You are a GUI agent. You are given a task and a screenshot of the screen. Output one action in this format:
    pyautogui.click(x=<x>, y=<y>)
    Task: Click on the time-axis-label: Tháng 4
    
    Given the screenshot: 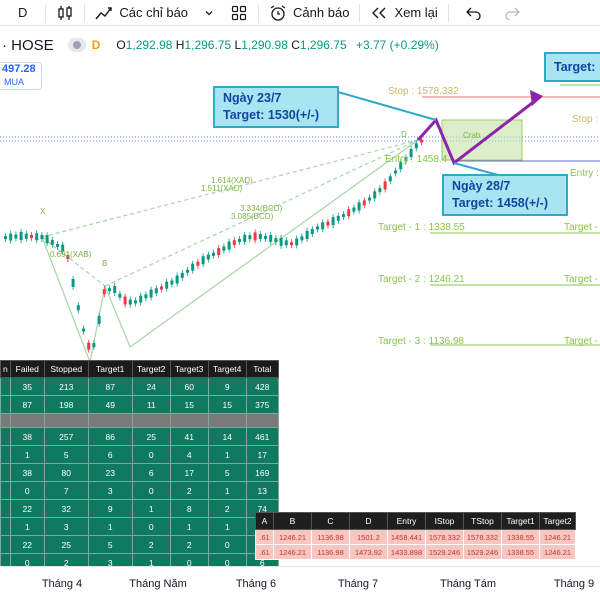 What is the action you would take?
    pyautogui.click(x=62, y=584)
    